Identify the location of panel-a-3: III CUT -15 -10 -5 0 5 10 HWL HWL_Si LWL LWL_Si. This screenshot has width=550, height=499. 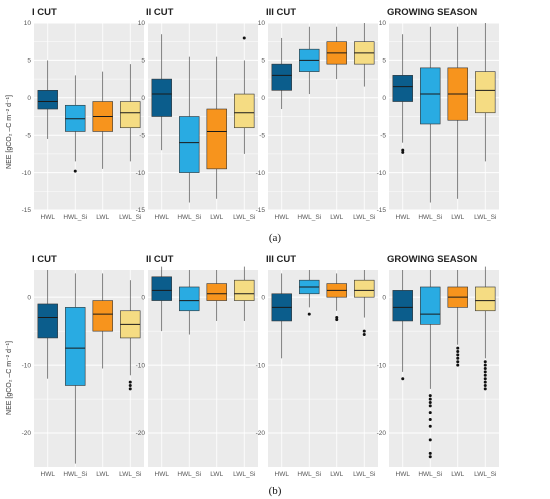
(317, 114).